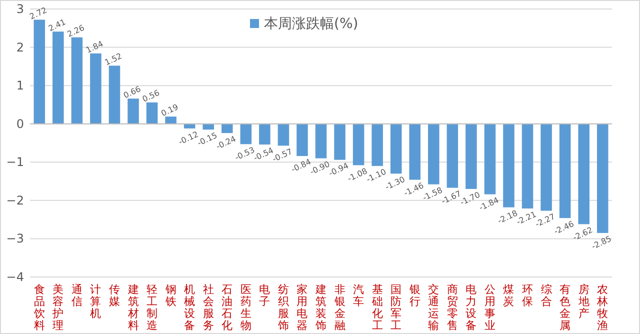  I want to click on x-tick-label: 钢铁, so click(170, 295).